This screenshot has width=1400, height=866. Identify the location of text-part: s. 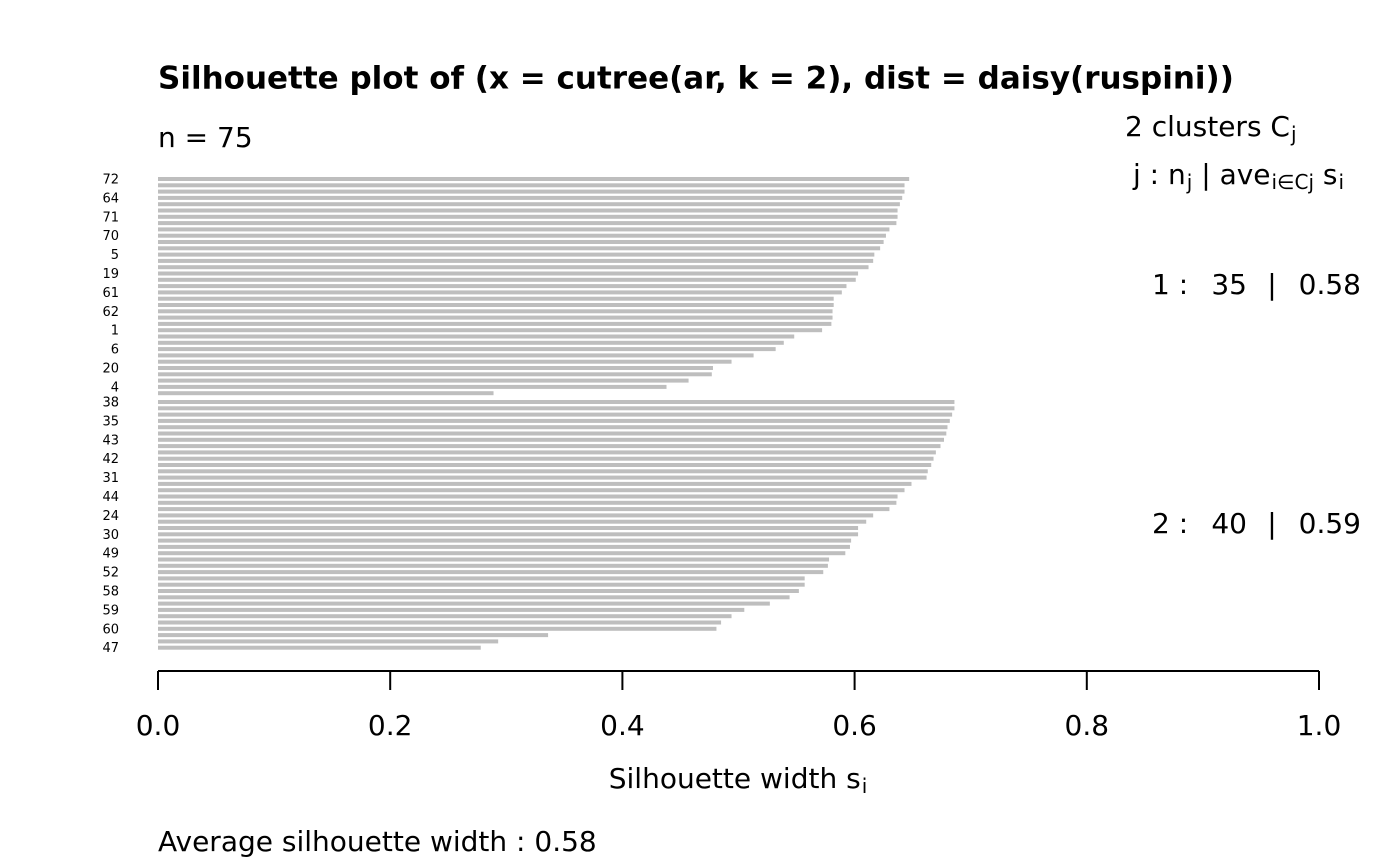
(1326, 174).